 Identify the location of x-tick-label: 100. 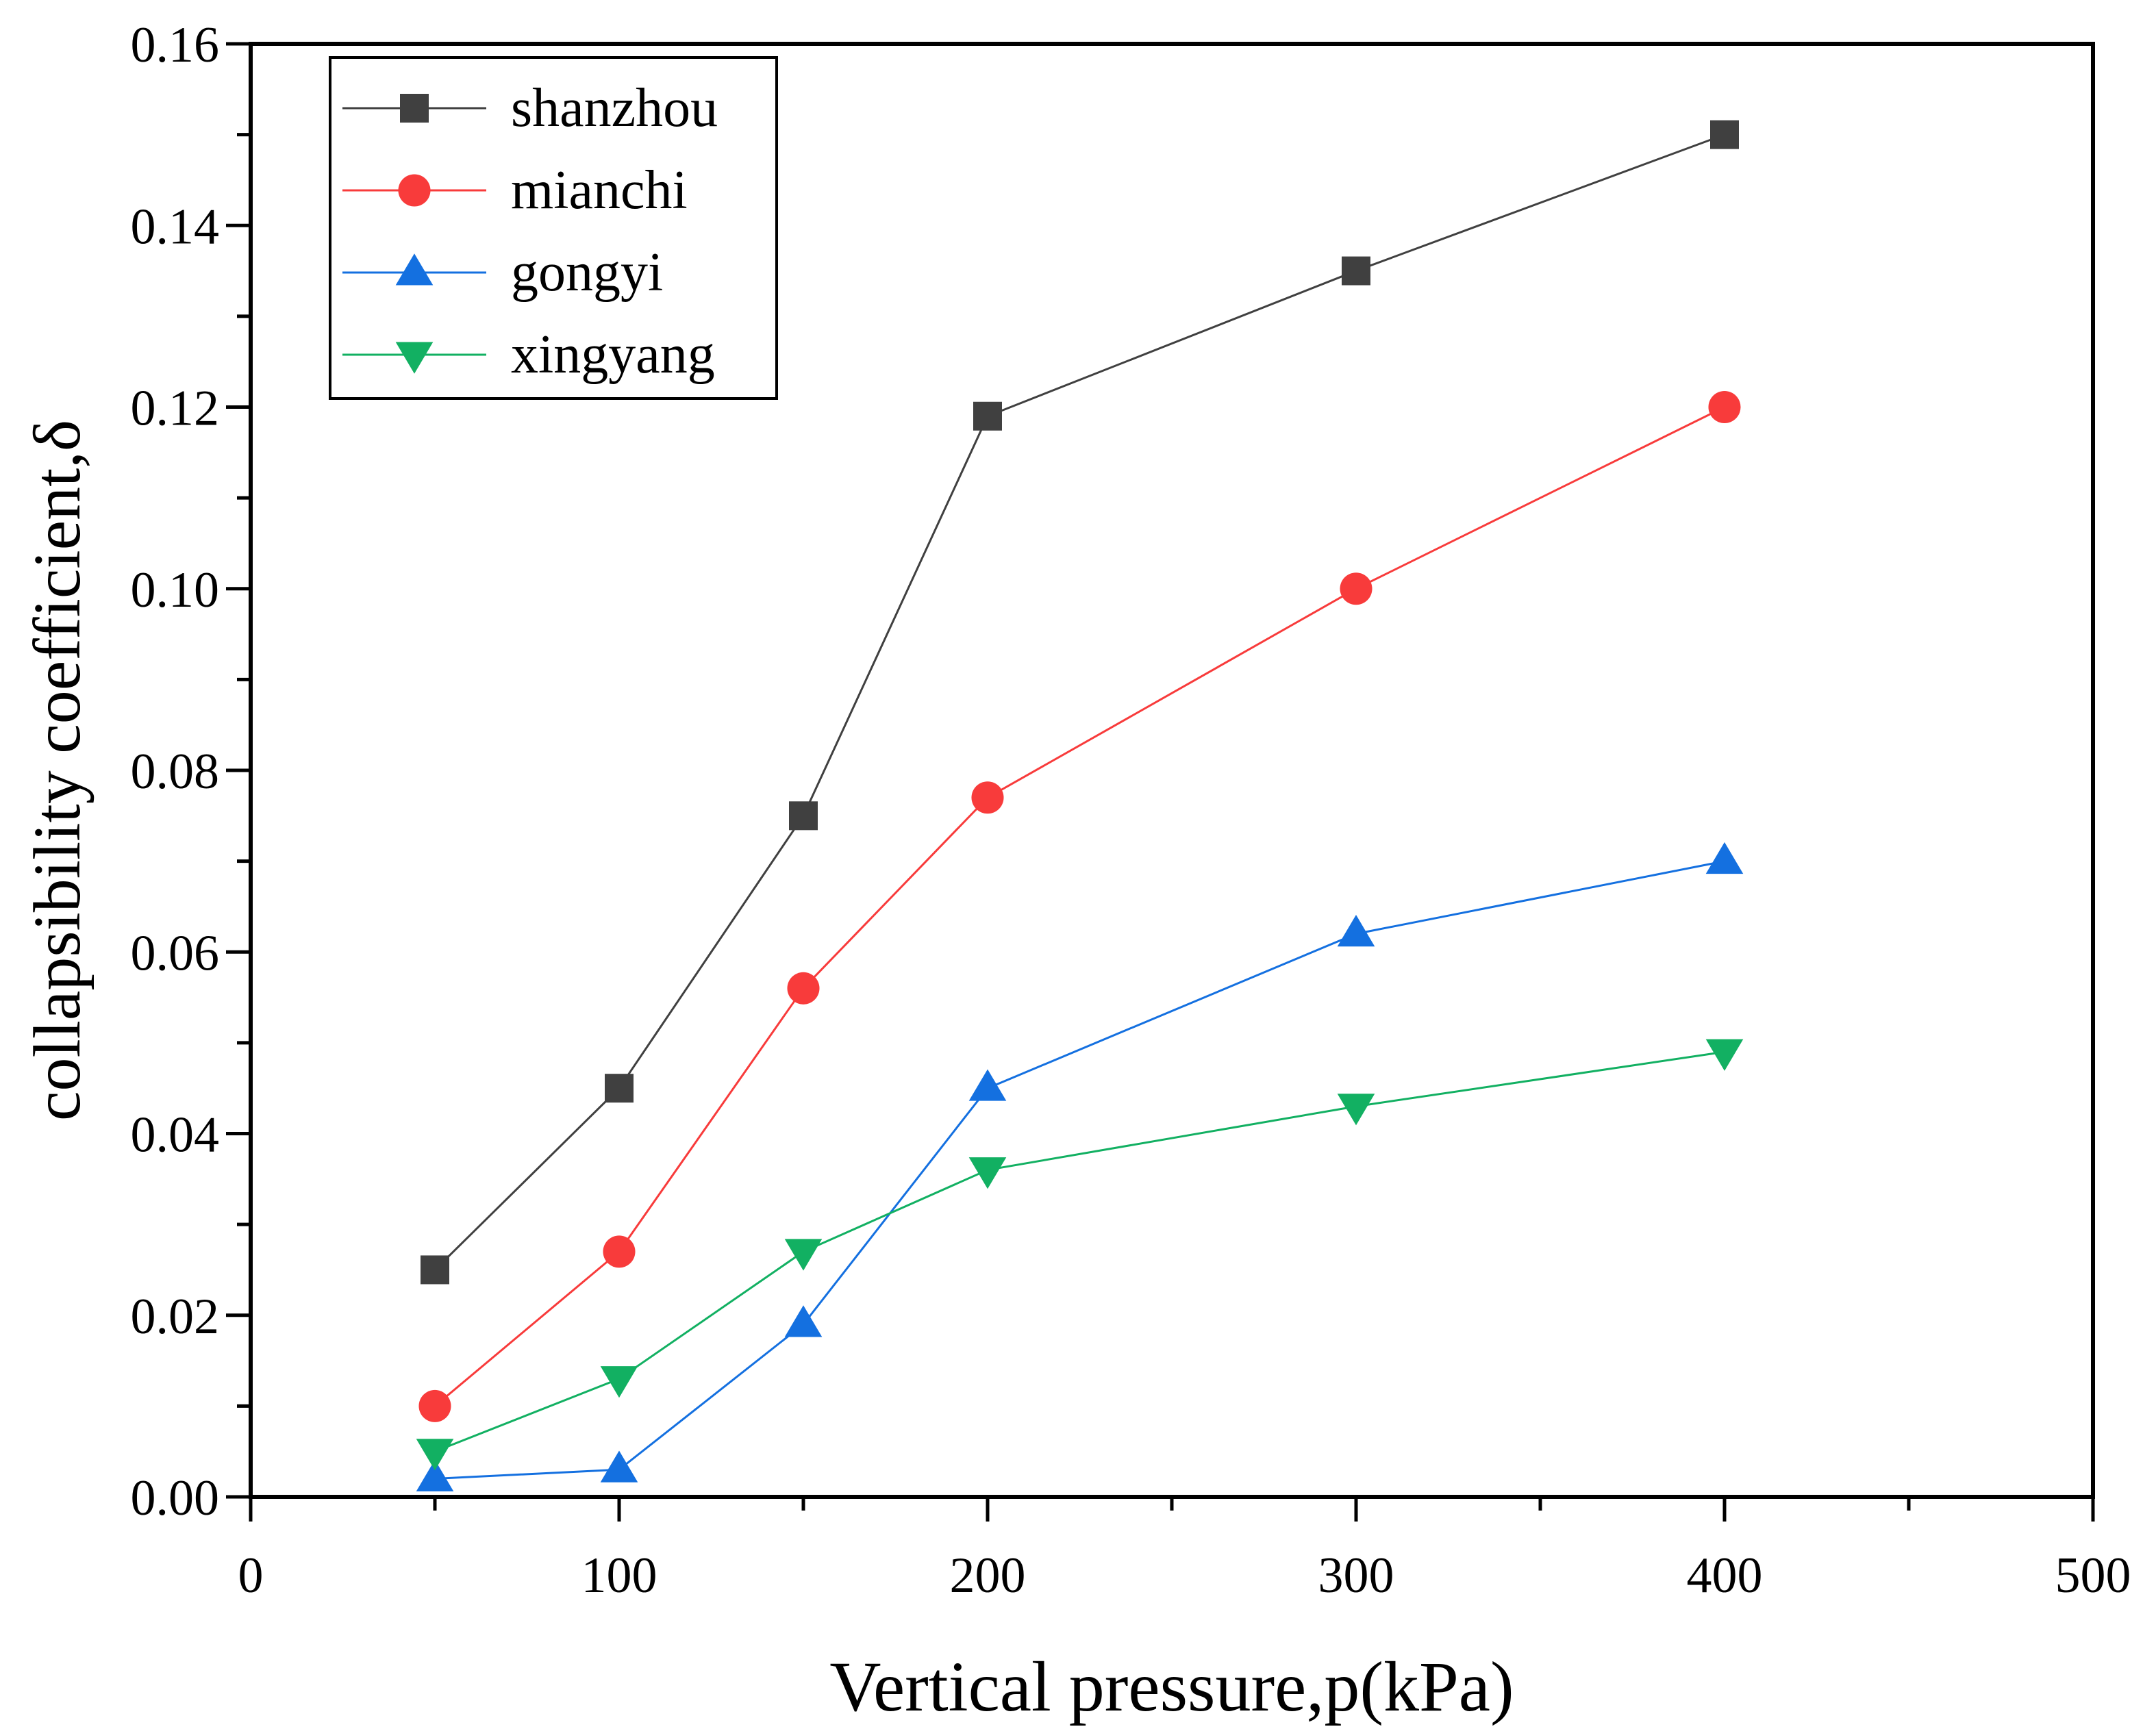
(619, 1576).